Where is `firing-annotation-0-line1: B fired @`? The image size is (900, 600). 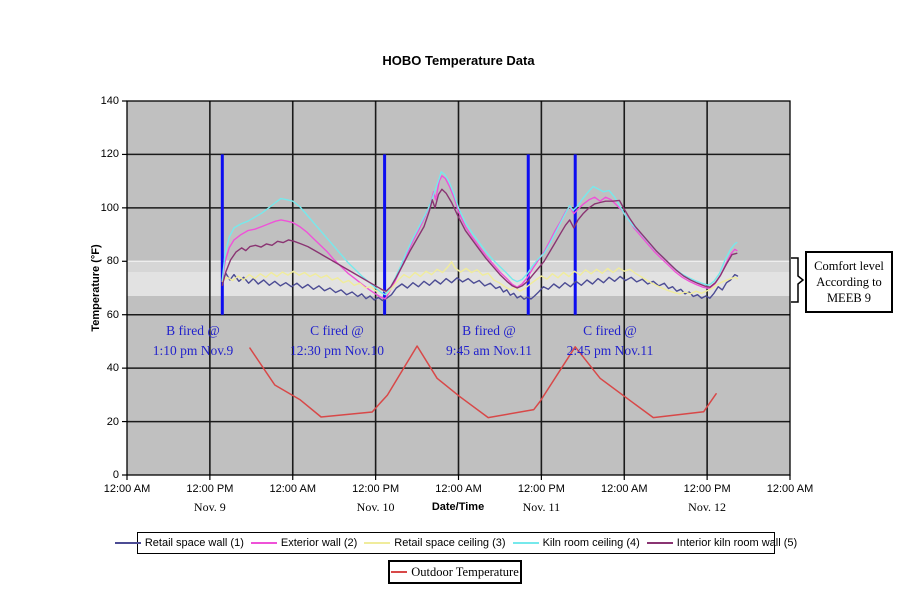 firing-annotation-0-line1: B fired @ is located at coordinates (193, 330).